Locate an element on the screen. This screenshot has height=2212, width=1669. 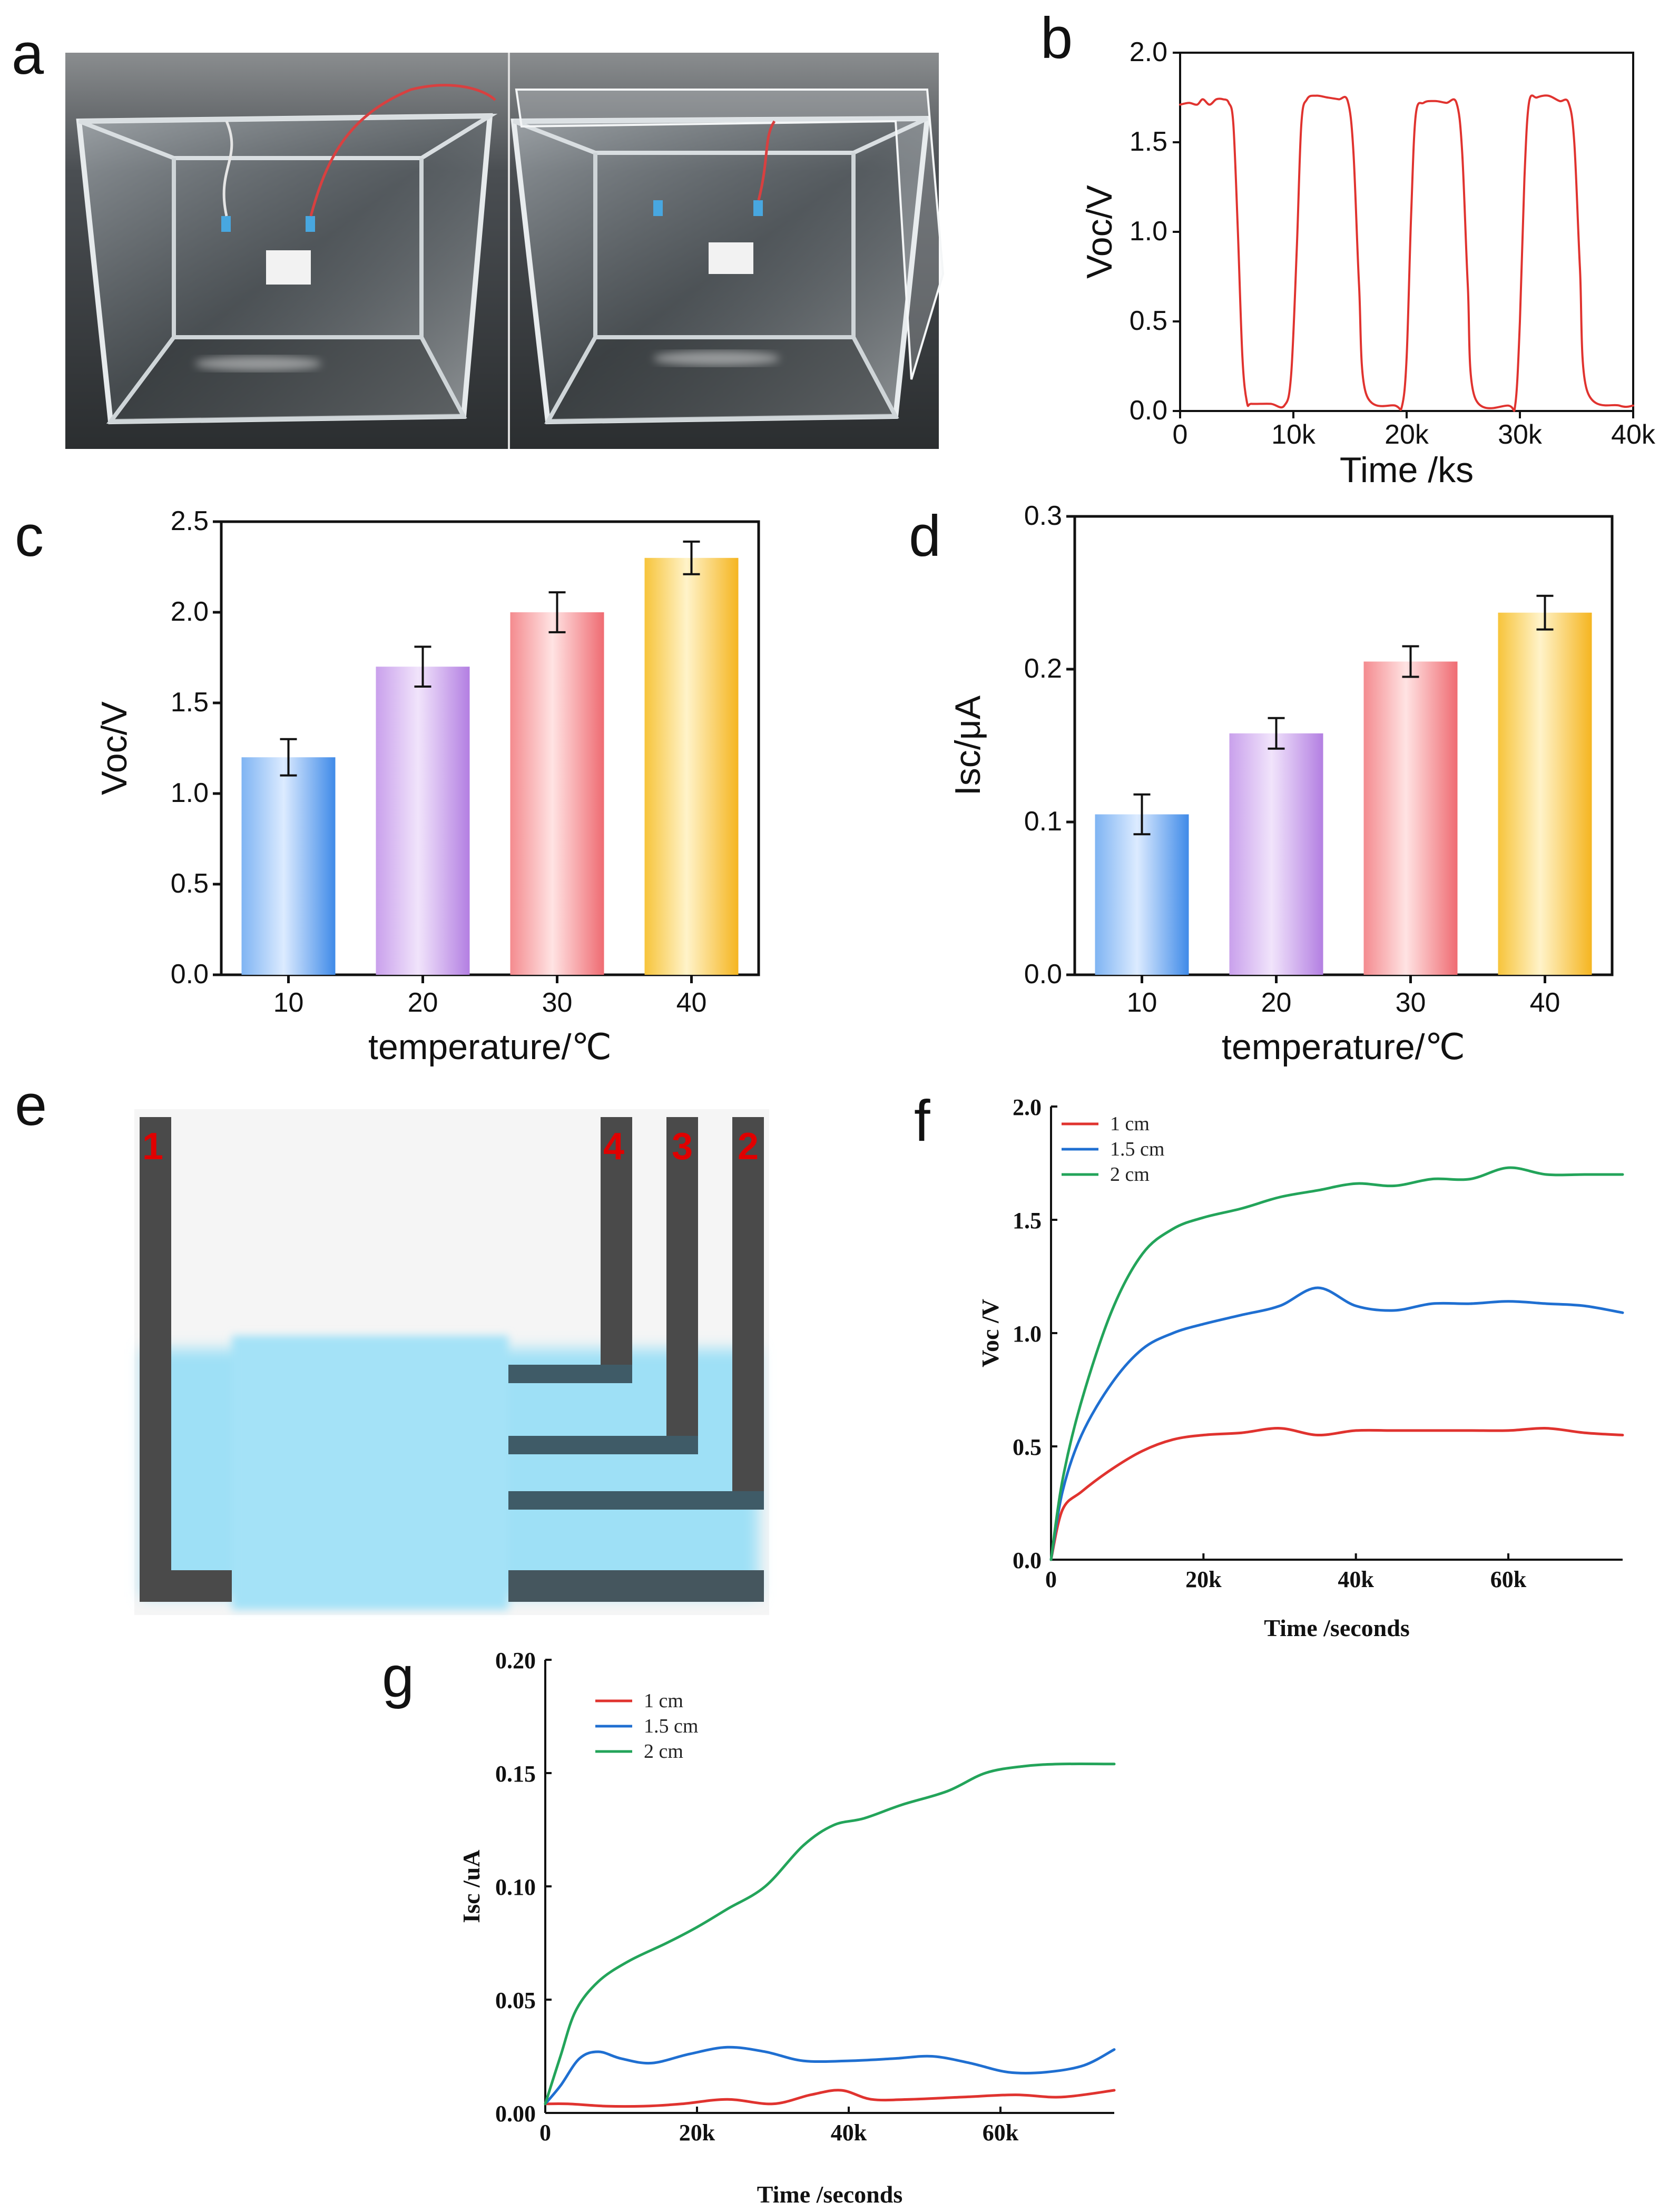
y-tick-label: 0.20 is located at coordinates (515, 1660).